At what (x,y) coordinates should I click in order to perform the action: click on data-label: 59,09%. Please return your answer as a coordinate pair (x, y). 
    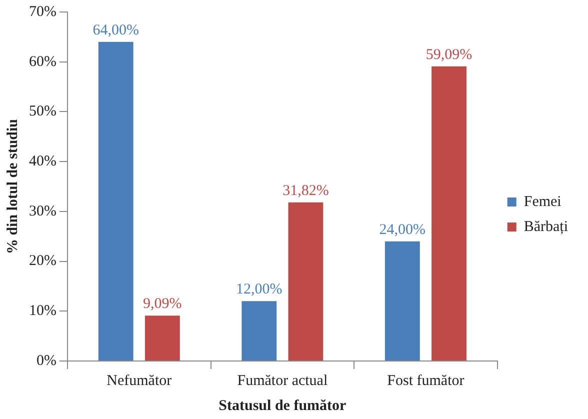
    Looking at the image, I should click on (449, 54).